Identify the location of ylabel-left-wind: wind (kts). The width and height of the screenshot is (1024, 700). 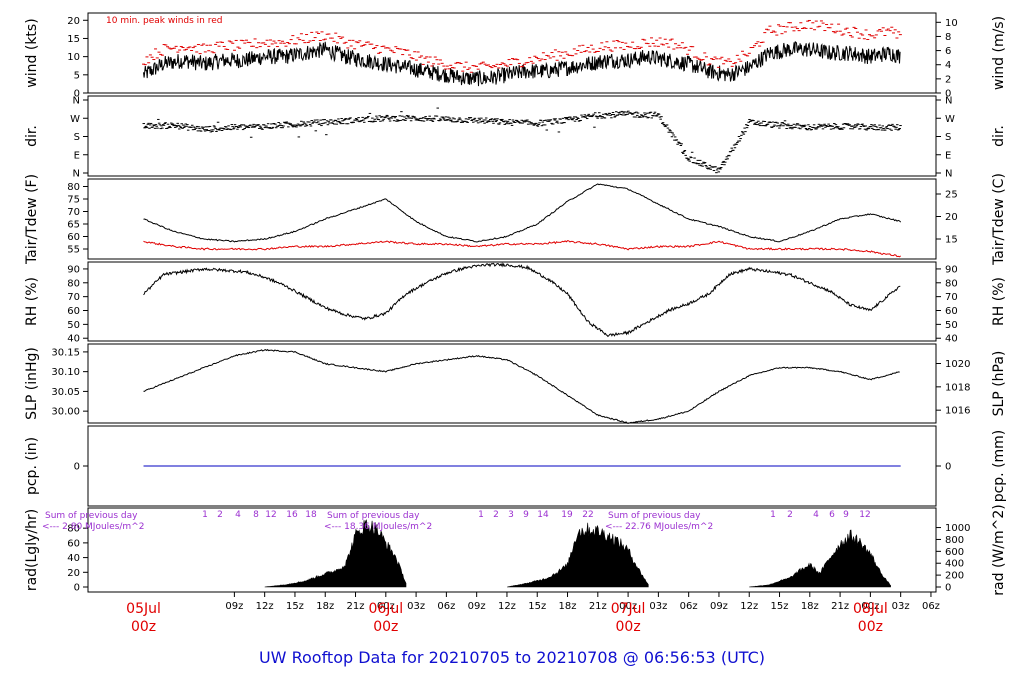
(32, 52).